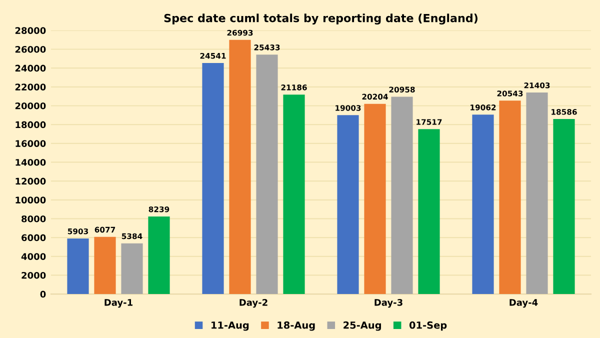 This screenshot has width=600, height=338. What do you see at coordinates (43, 294) in the screenshot?
I see `y-tick-label: 0` at bounding box center [43, 294].